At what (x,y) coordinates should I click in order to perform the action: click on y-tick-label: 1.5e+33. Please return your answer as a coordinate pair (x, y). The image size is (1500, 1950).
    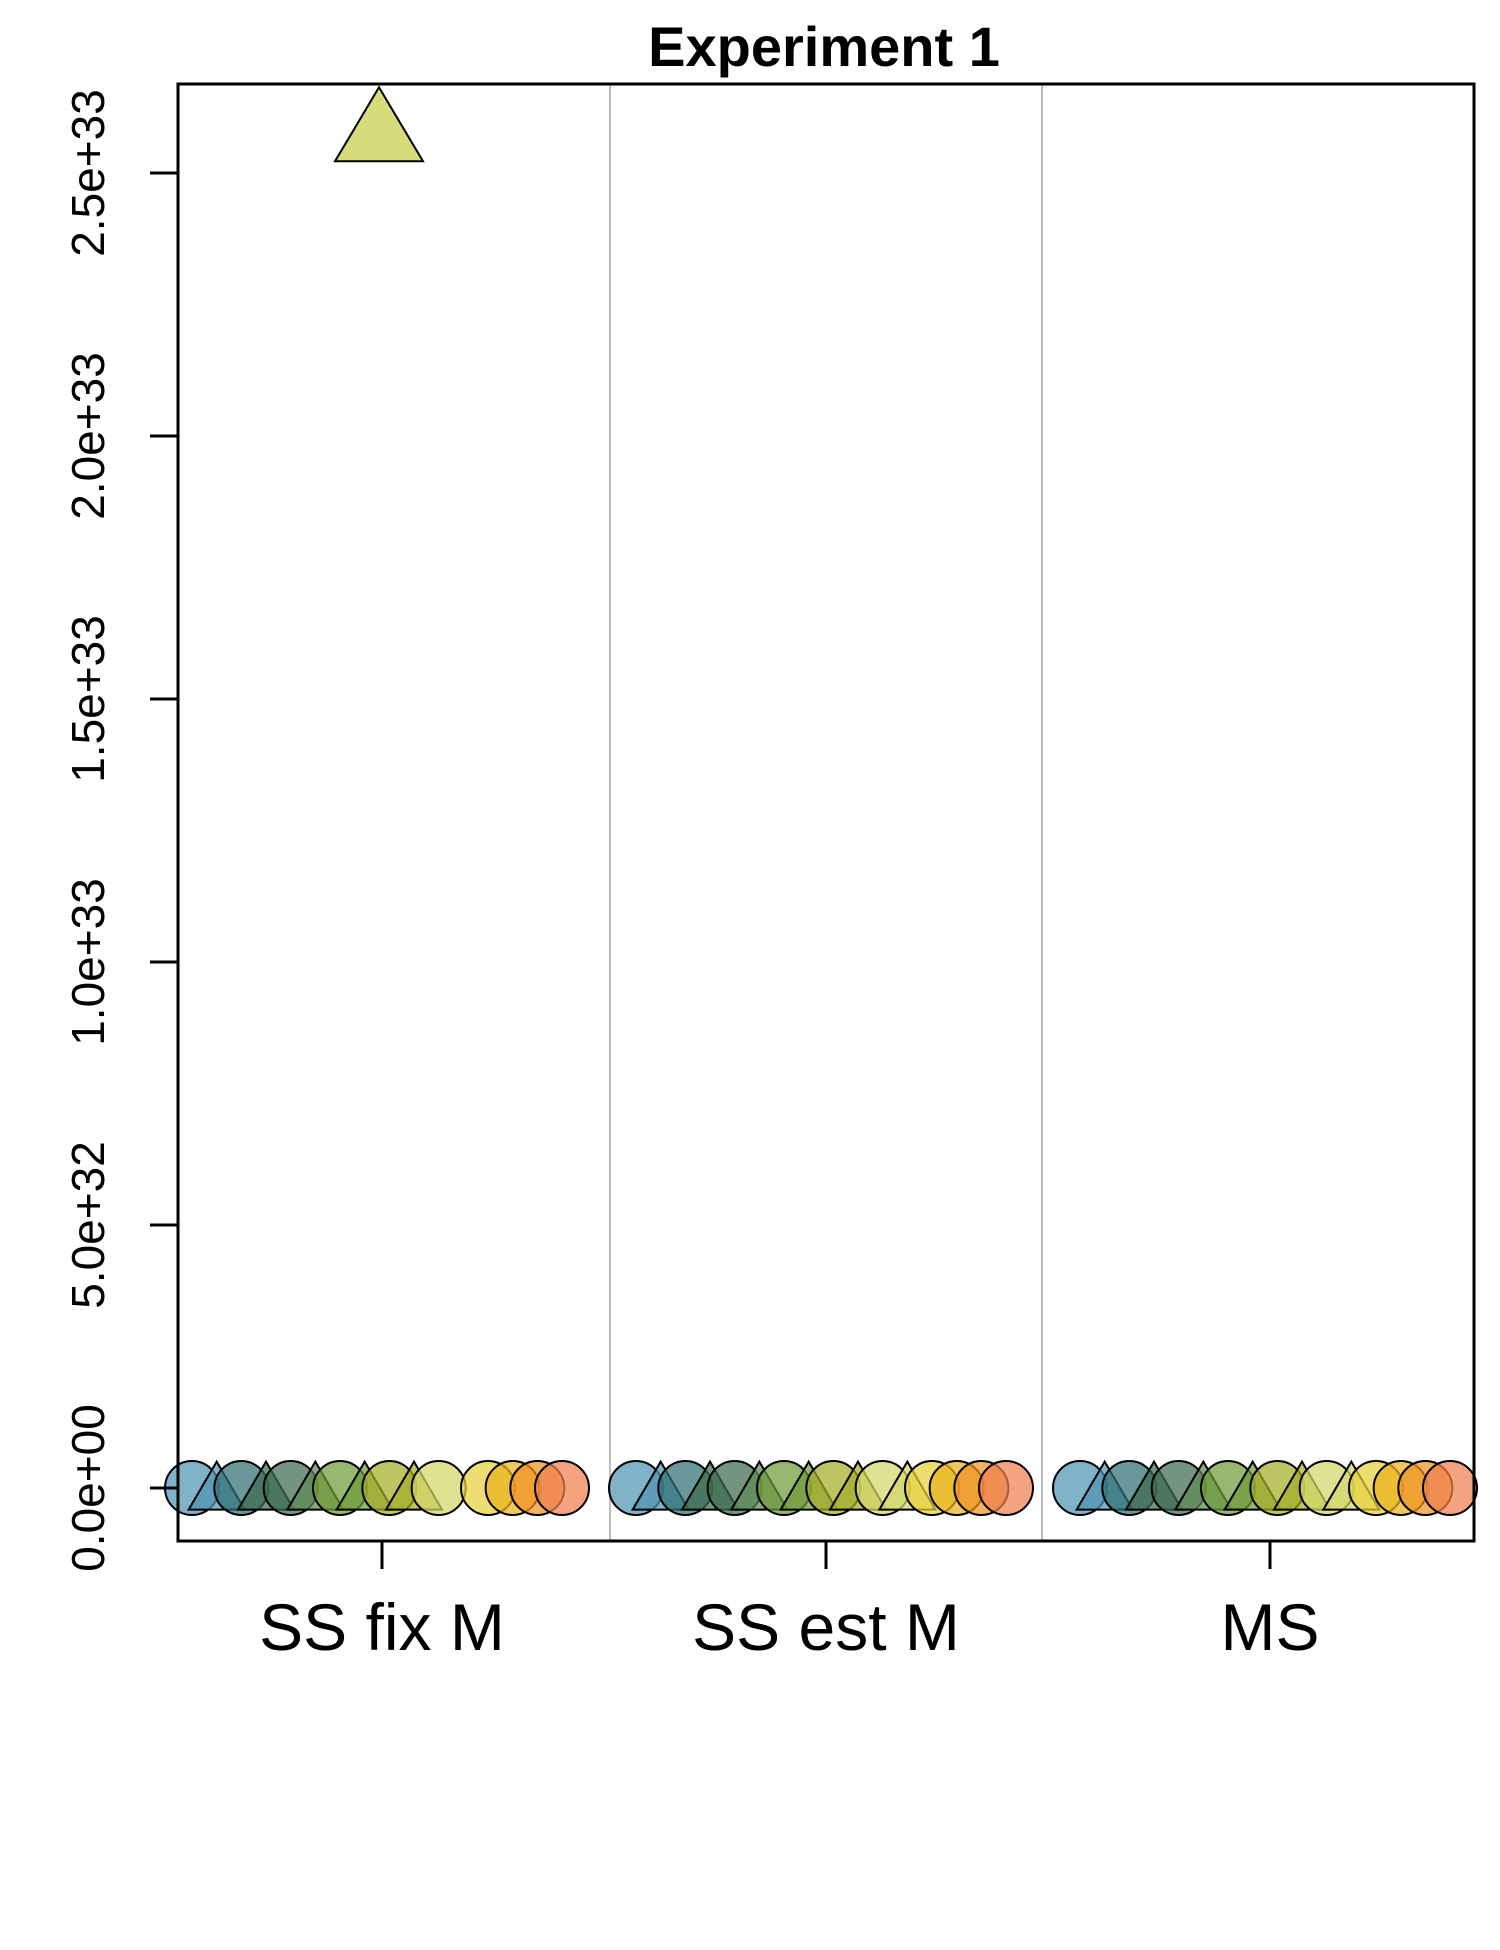
    Looking at the image, I should click on (88, 699).